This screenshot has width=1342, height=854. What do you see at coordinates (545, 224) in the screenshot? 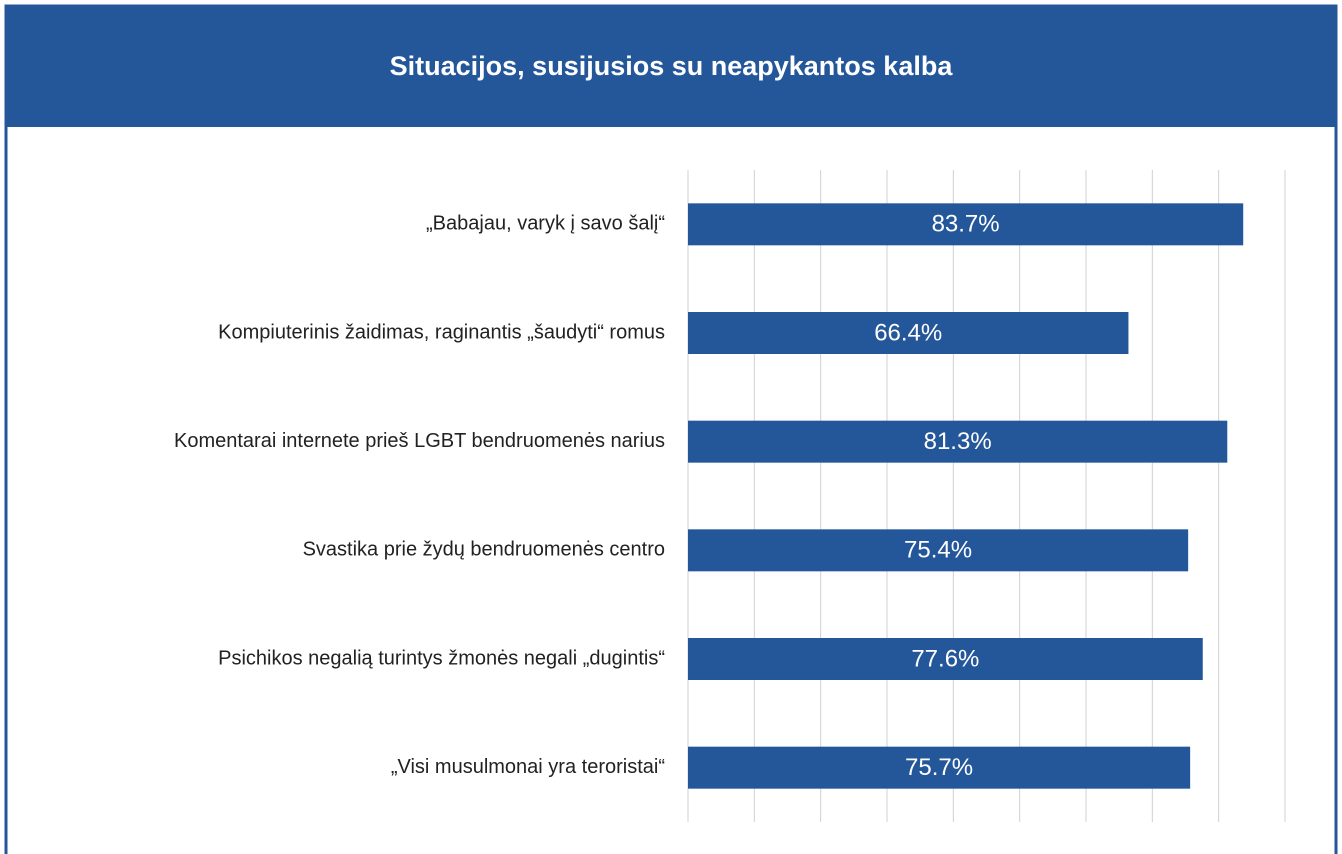
I see `category-label: „Babajau, varyk į savo šalį“` at bounding box center [545, 224].